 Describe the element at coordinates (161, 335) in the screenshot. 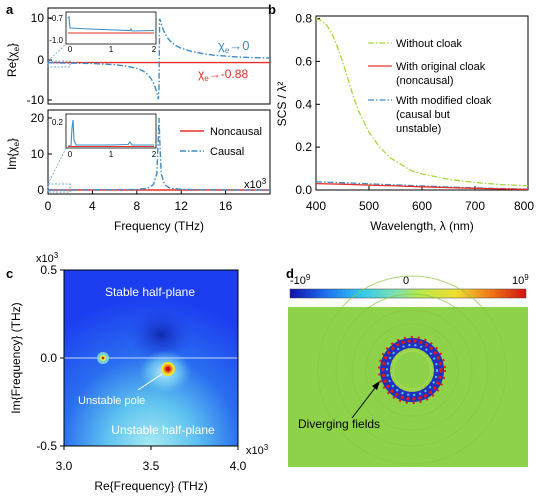

I see `panel-c-dip` at that location.